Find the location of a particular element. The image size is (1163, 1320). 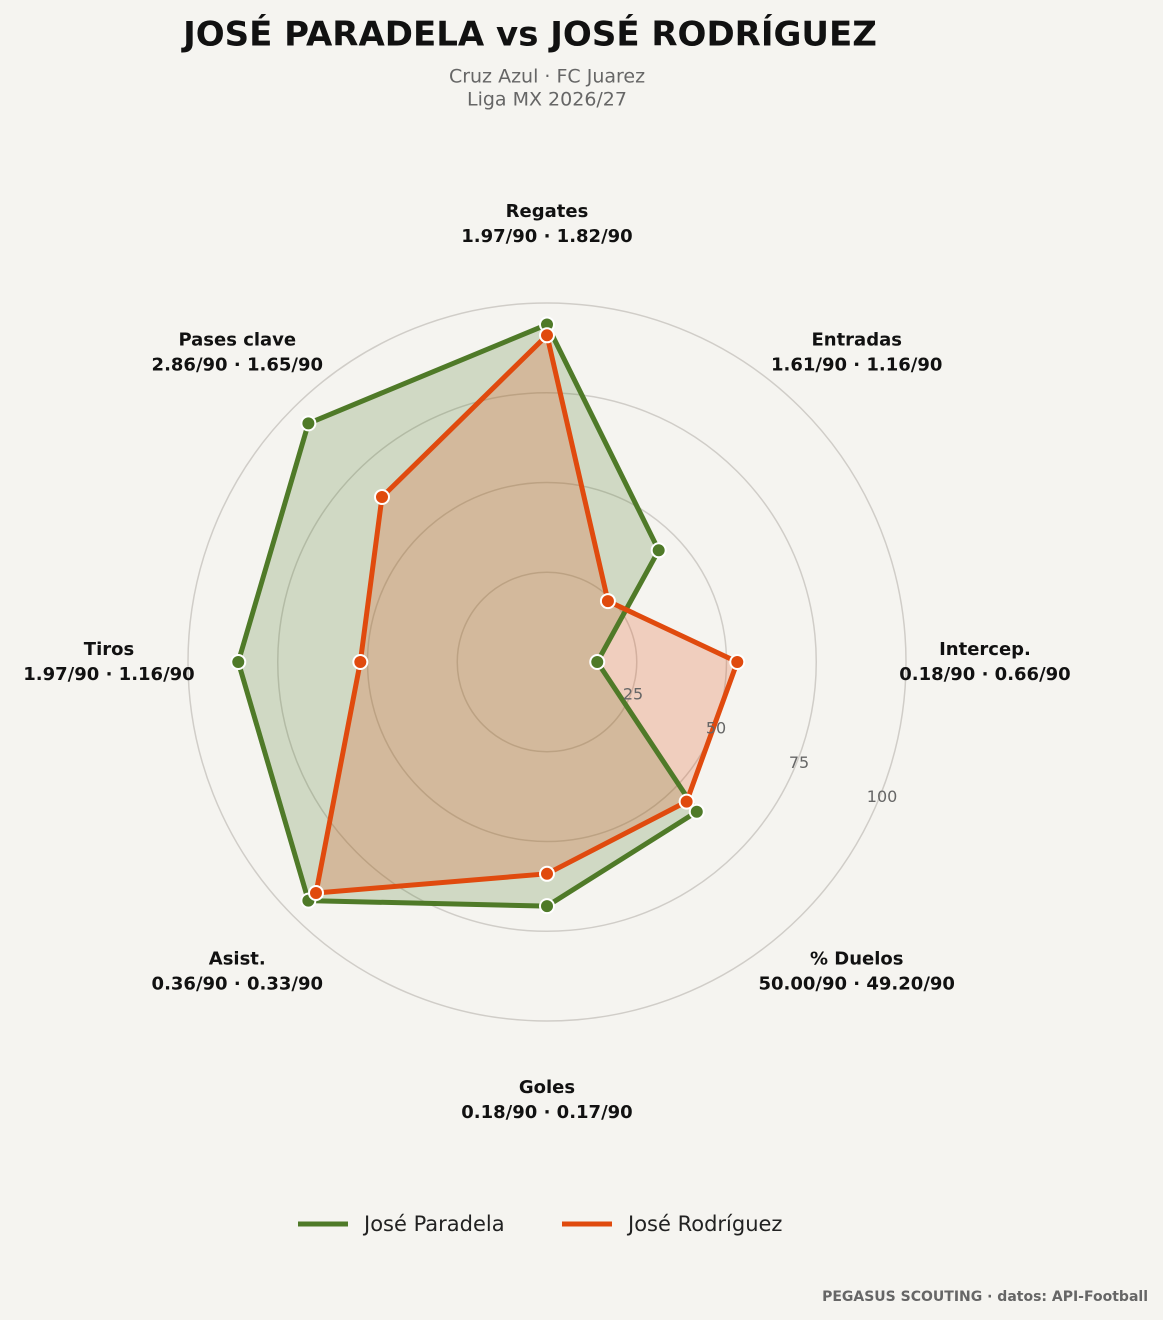

axis-value-label: 50.00/90 · 49.20/90 is located at coordinates (856, 984).